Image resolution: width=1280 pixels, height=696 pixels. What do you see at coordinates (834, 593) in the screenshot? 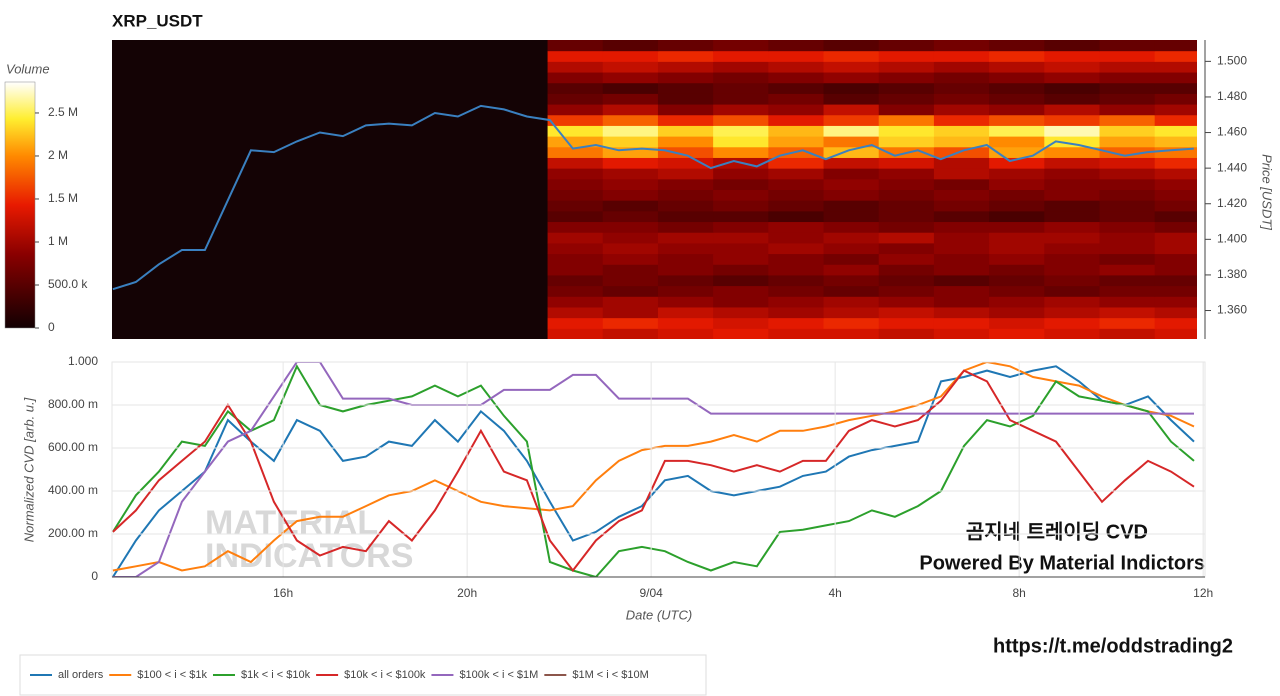
I see `x-tick-label: 4h` at bounding box center [834, 593].